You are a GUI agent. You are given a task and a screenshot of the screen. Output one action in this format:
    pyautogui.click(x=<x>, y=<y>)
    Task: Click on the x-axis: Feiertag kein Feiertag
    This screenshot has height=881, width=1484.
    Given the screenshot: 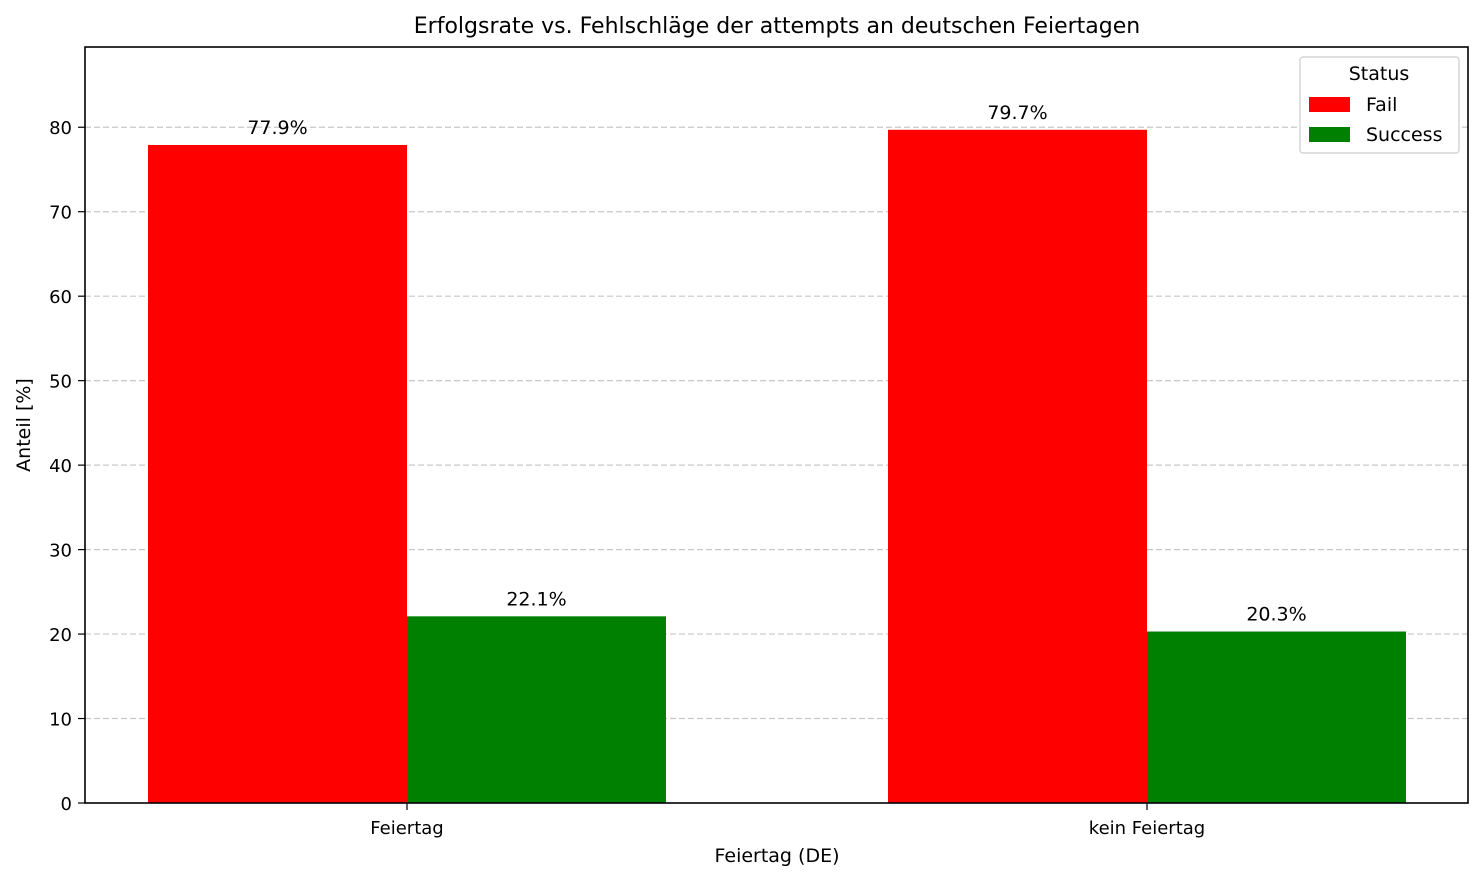 What is the action you would take?
    pyautogui.click(x=787, y=821)
    